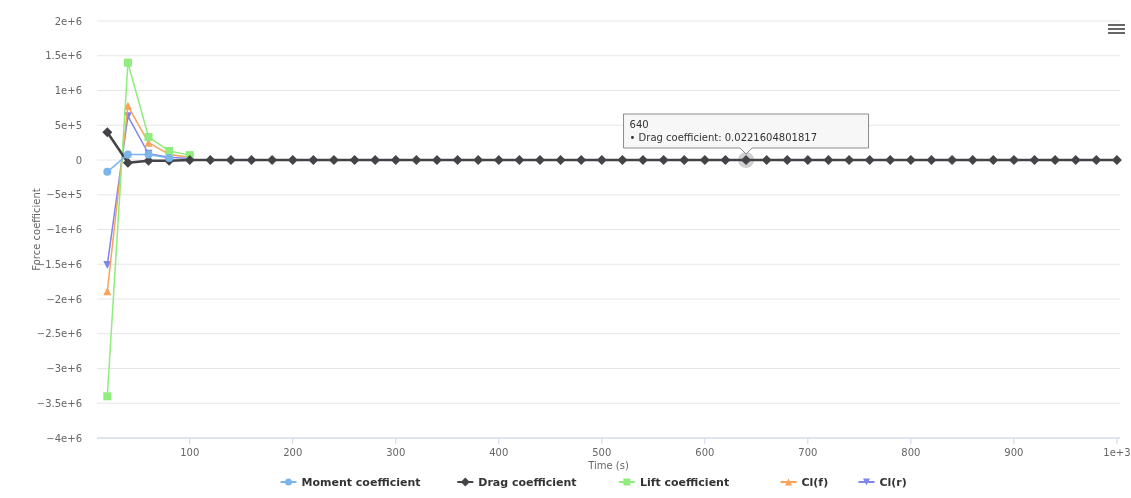  What do you see at coordinates (59, 403) in the screenshot?
I see `y-tick-label: −3.5e+6` at bounding box center [59, 403].